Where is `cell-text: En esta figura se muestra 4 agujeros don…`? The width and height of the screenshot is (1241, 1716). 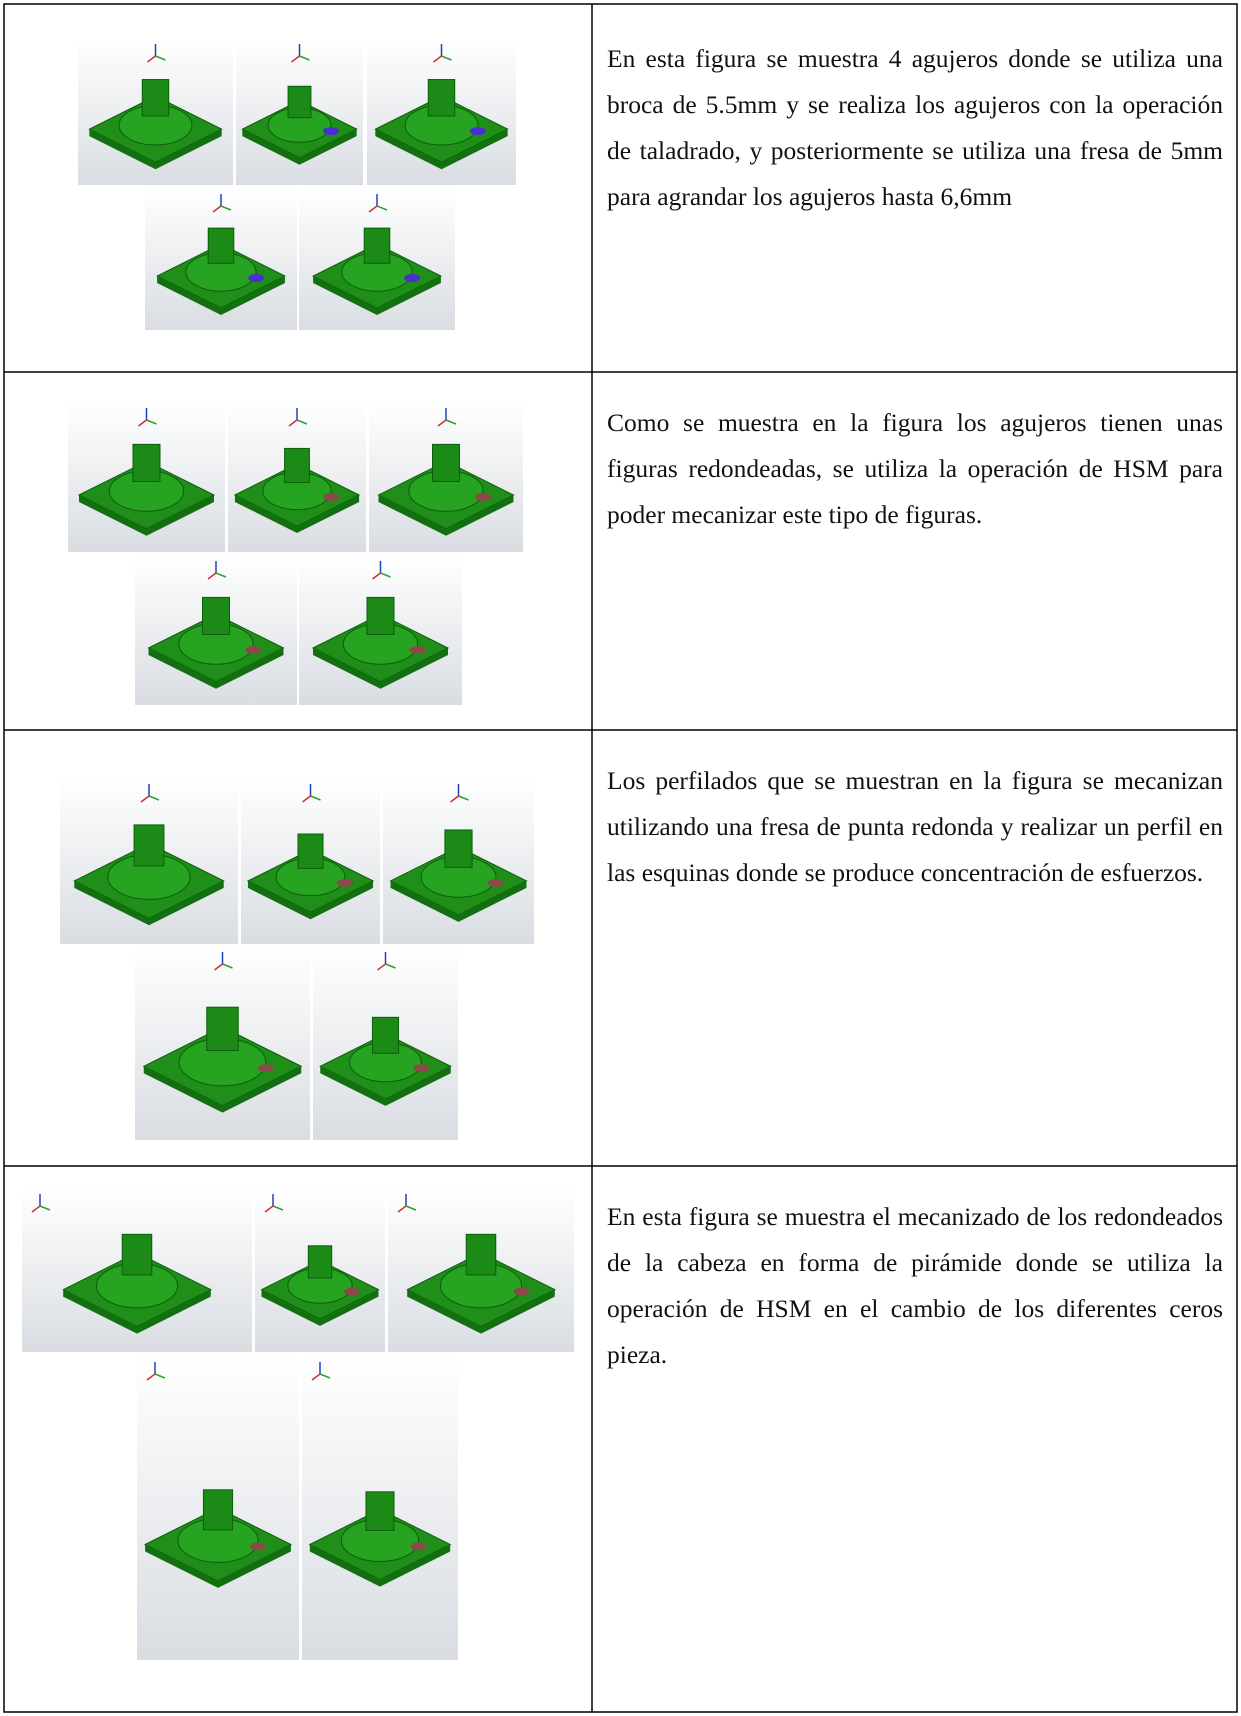 cell-text: En esta figura se muestra 4 agujeros don… is located at coordinates (915, 127).